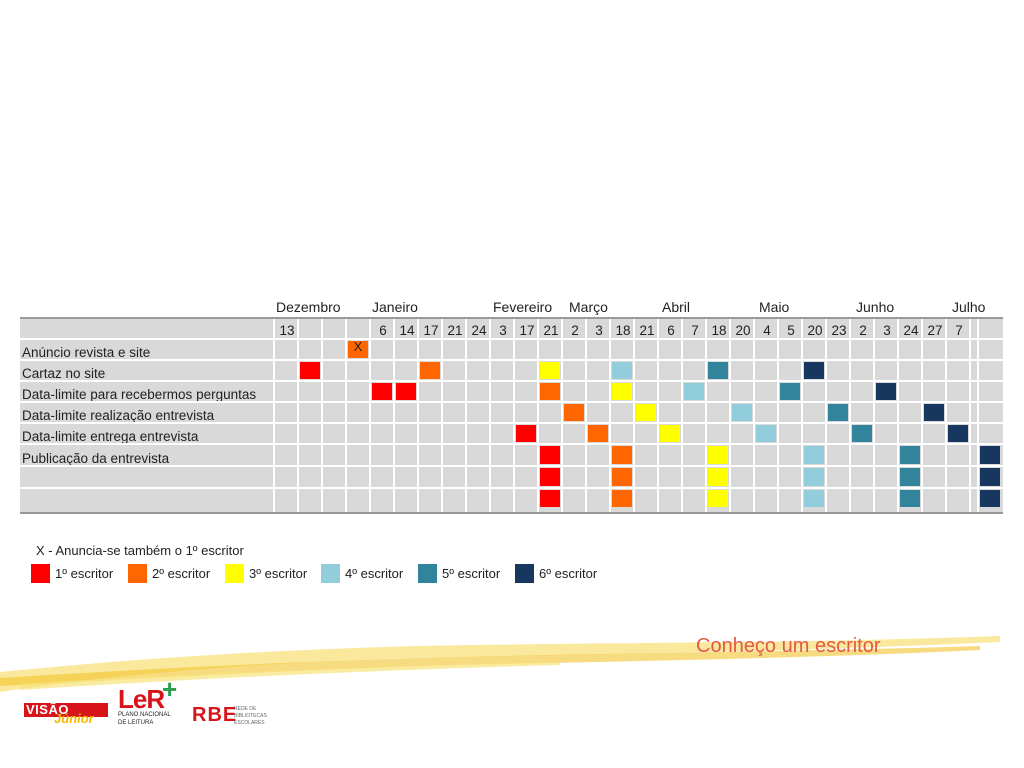  Describe the element at coordinates (407, 330) in the screenshot. I see `date-label: 14` at that location.